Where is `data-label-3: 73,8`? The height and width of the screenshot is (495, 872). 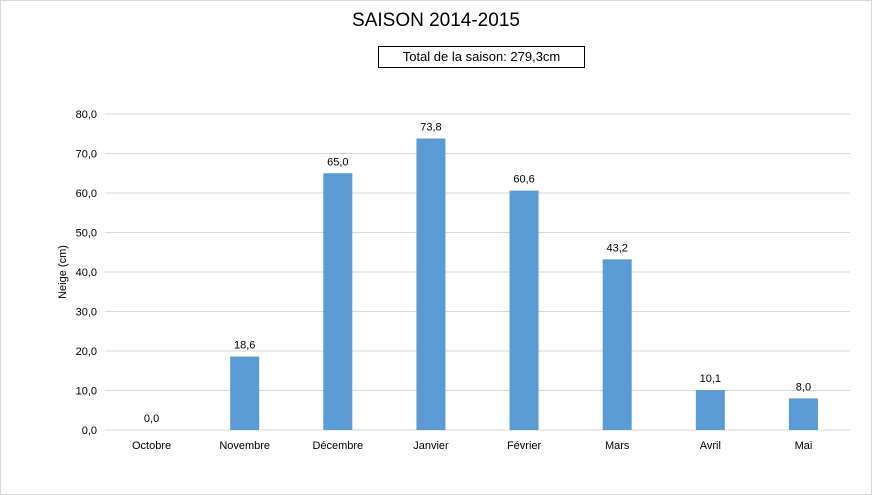 data-label-3: 73,8 is located at coordinates (430, 127).